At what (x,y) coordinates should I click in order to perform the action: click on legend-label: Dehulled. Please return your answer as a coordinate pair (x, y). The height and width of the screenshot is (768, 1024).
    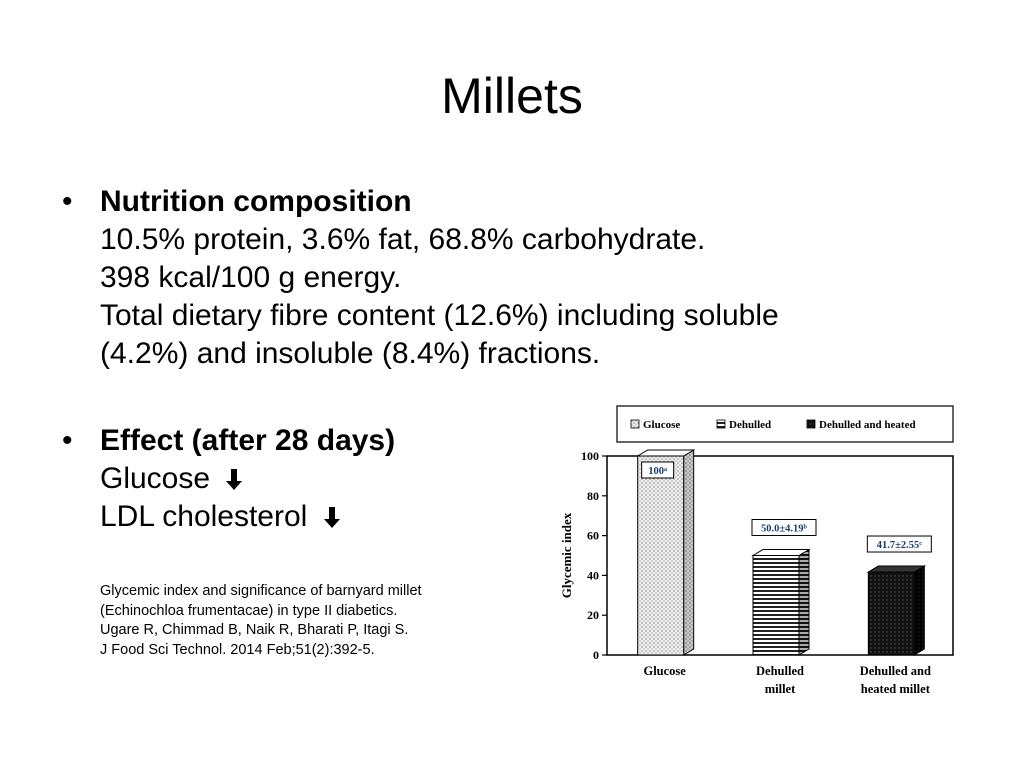
    Looking at the image, I should click on (750, 425).